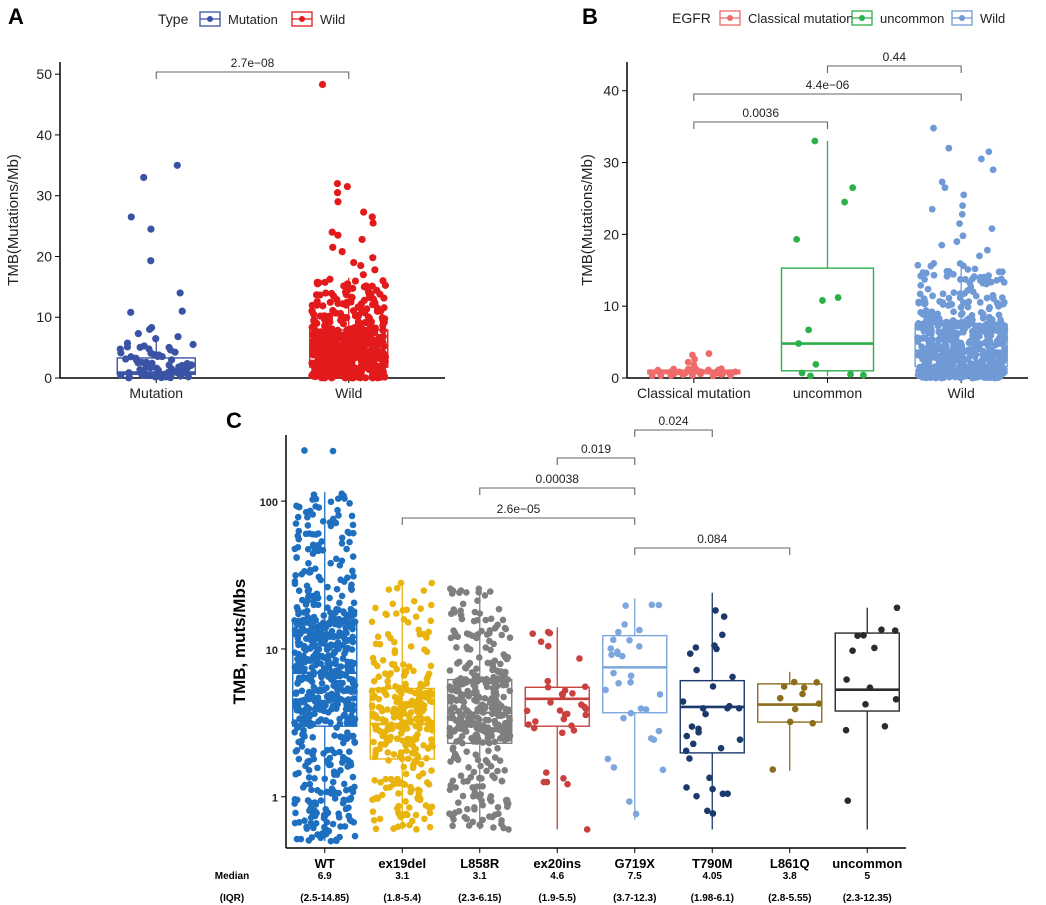 The height and width of the screenshot is (905, 1046). What do you see at coordinates (402, 898) in the screenshot?
I see `stats-iqr-value: (1.8-5.4)` at bounding box center [402, 898].